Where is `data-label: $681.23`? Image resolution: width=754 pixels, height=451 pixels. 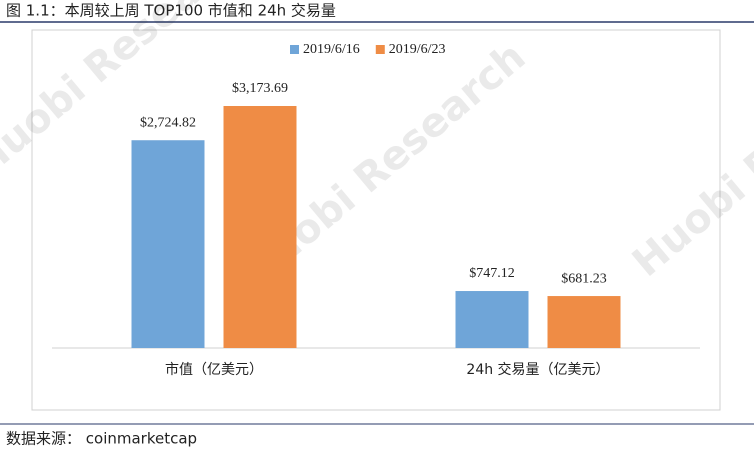 data-label: $681.23 is located at coordinates (584, 278).